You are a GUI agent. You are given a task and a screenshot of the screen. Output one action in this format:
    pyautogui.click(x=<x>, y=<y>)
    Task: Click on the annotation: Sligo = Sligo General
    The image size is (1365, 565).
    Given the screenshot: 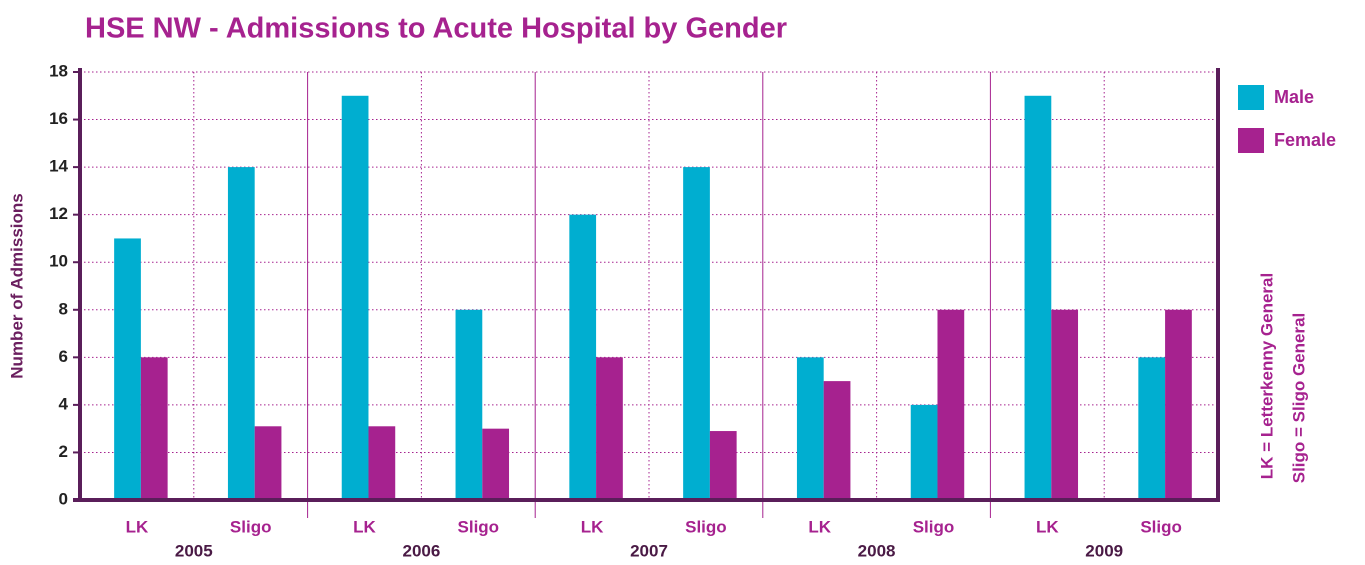 What is the action you would take?
    pyautogui.click(x=1298, y=398)
    